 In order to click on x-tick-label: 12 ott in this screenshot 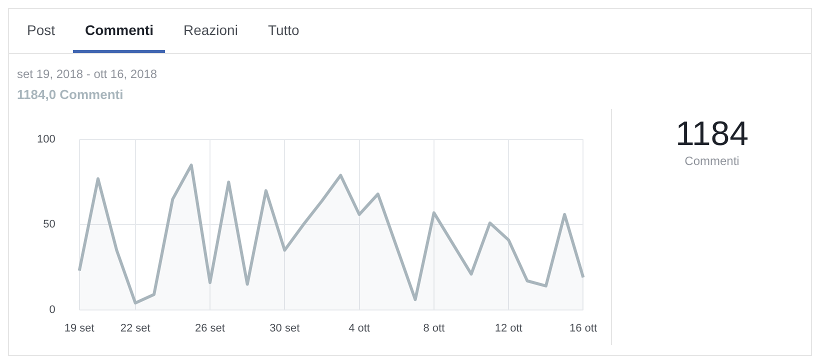, I will do `click(508, 328)`.